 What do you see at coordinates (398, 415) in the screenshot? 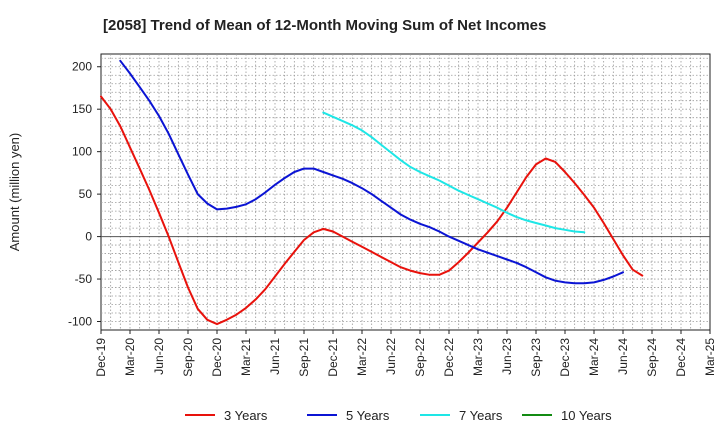
I see `legend: 3 Years 5 Years 7 Years 10 Years` at bounding box center [398, 415].